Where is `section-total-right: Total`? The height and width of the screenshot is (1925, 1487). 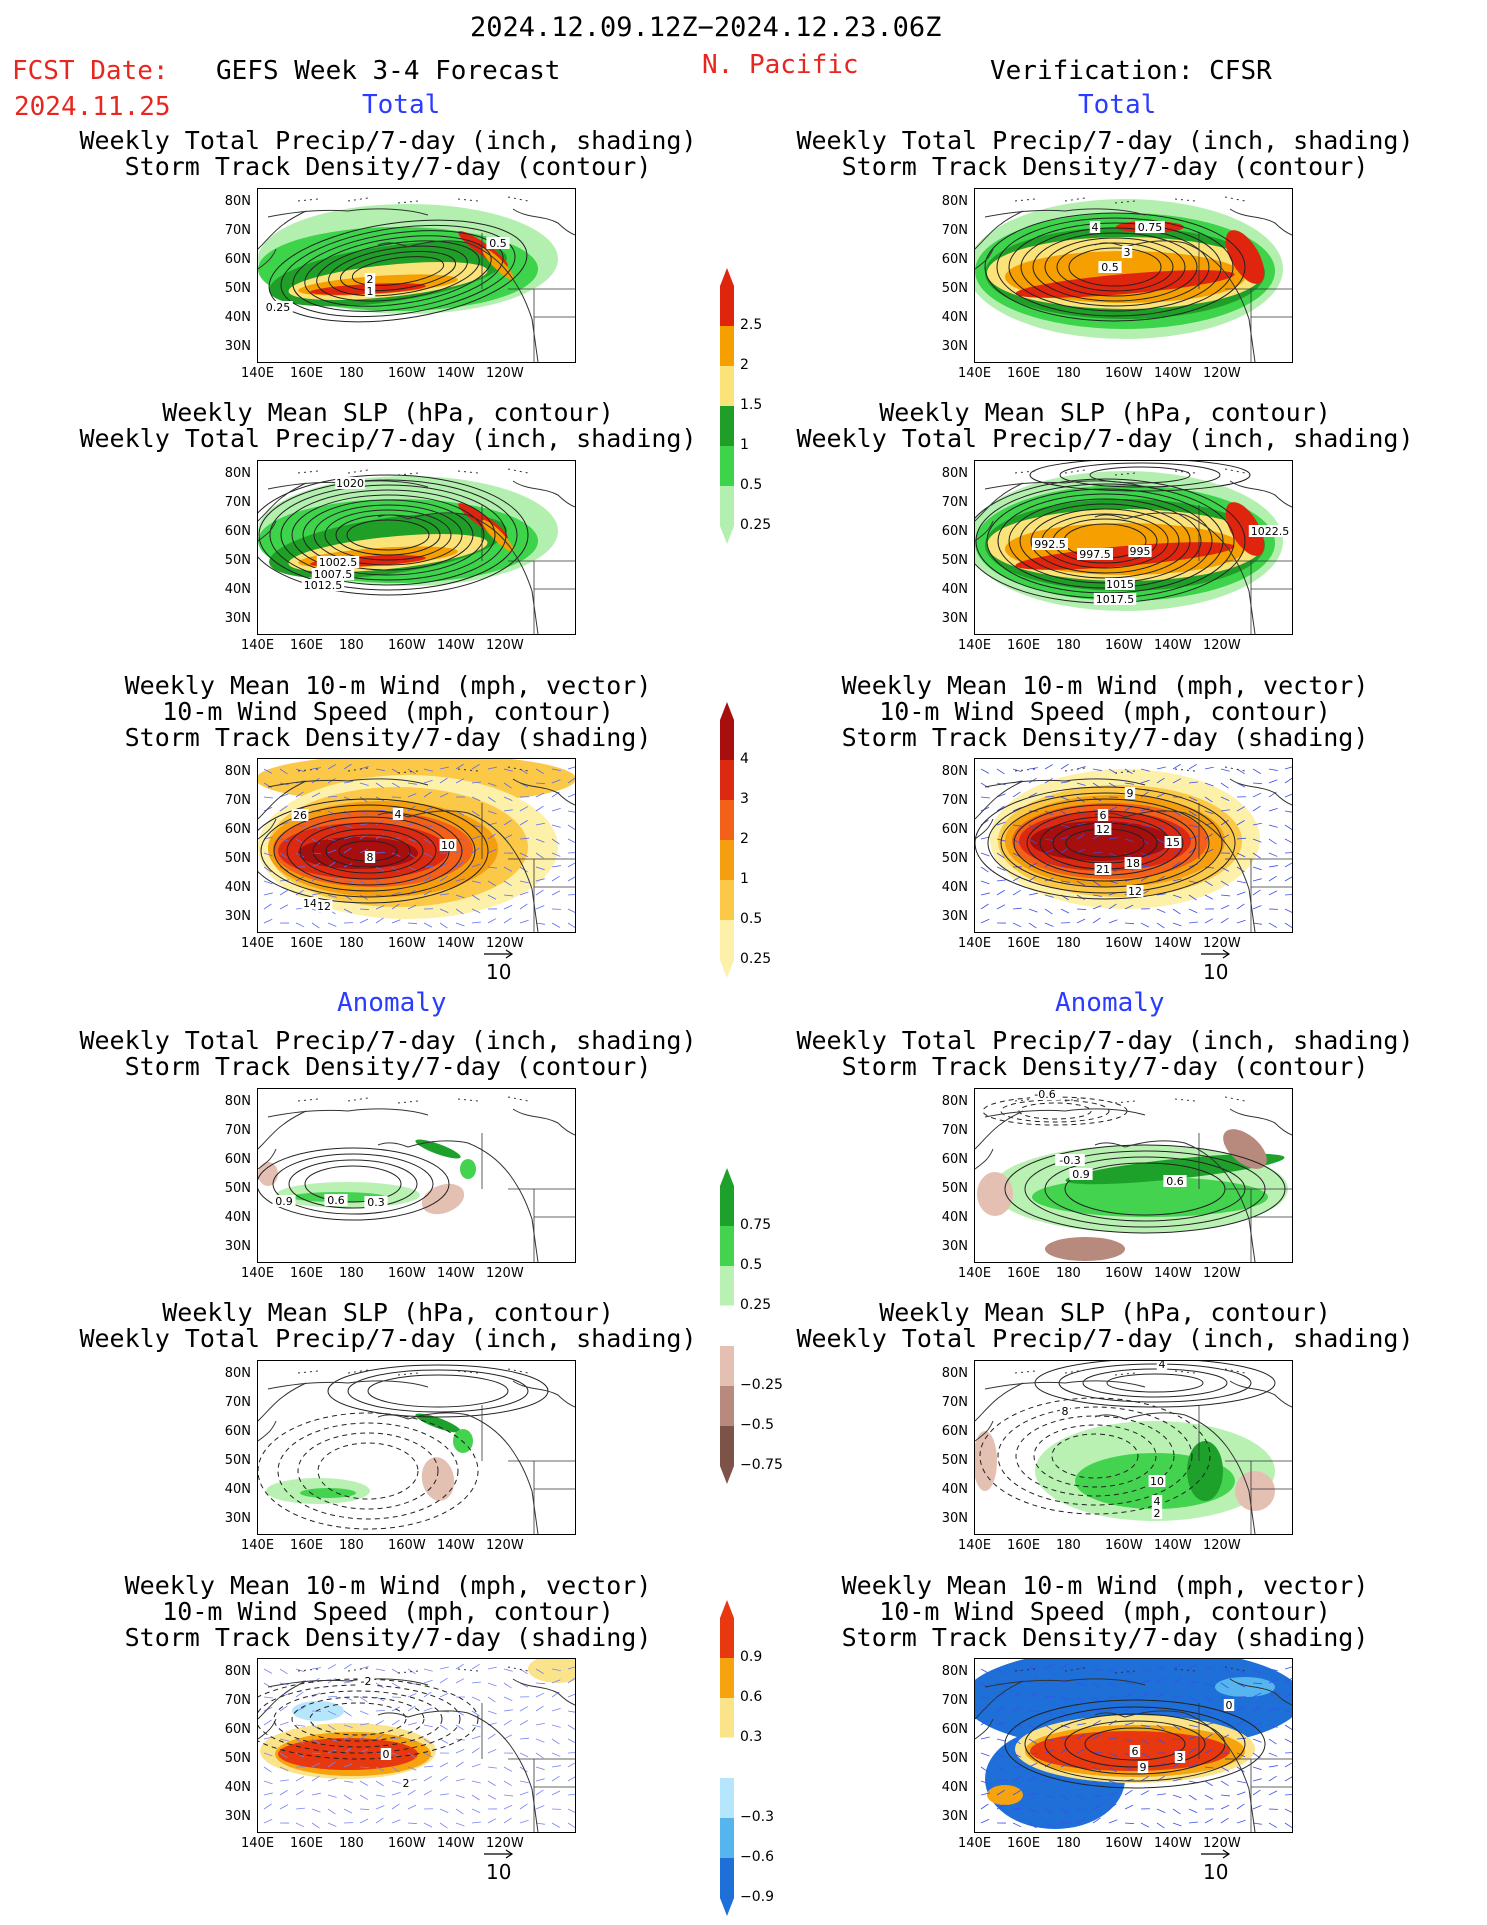
section-total-right: Total is located at coordinates (1117, 105).